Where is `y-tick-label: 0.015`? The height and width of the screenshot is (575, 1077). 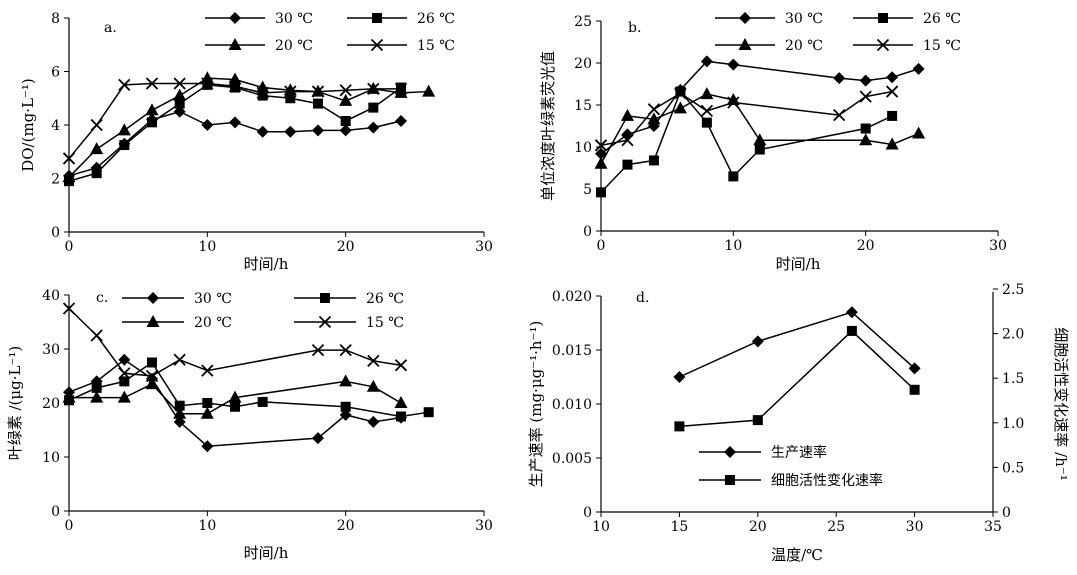 y-tick-label: 0.015 is located at coordinates (572, 351).